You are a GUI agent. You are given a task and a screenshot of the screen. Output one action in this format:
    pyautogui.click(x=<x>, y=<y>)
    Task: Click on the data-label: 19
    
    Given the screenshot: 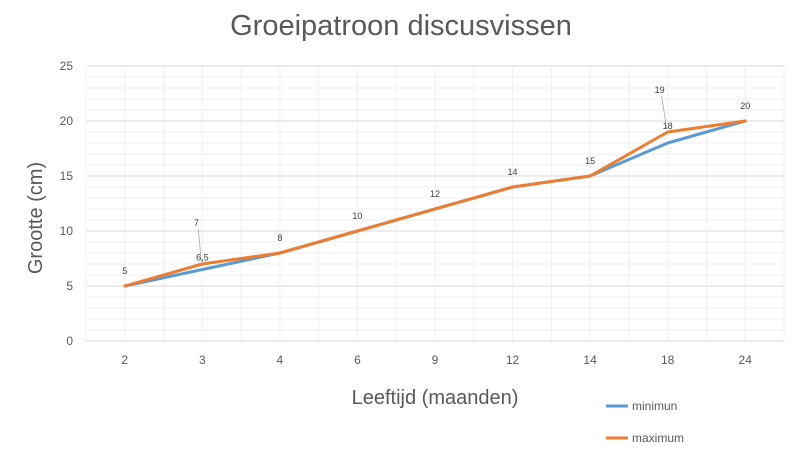 What is the action you would take?
    pyautogui.click(x=660, y=90)
    